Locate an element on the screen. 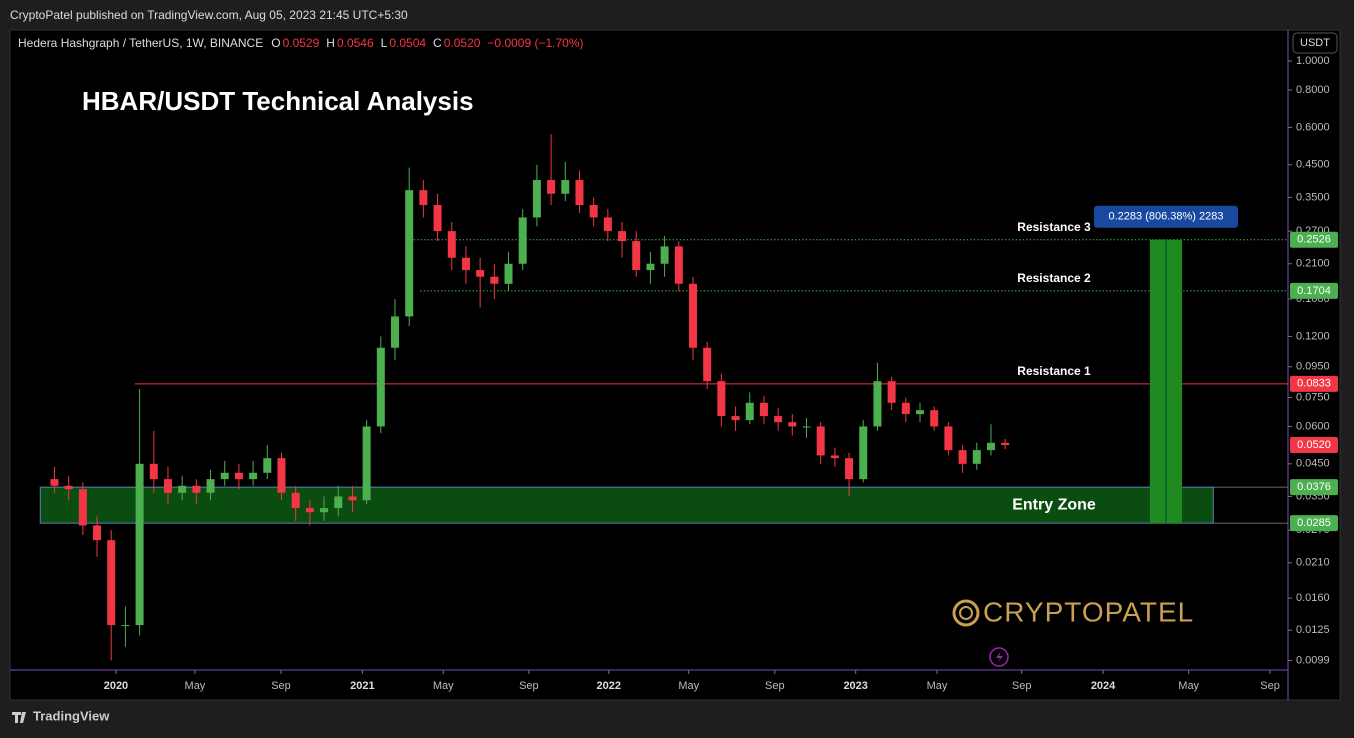 The image size is (1354, 738). symbol: Hedera Hashgraph / TetherUS, 1W, BINANCE is located at coordinates (140, 43).